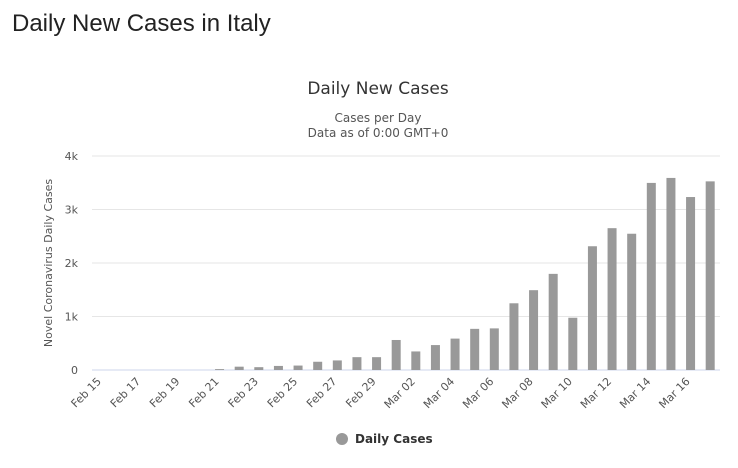 The width and height of the screenshot is (738, 468). Describe the element at coordinates (164, 392) in the screenshot. I see `x-tick-label: Feb 19` at that location.